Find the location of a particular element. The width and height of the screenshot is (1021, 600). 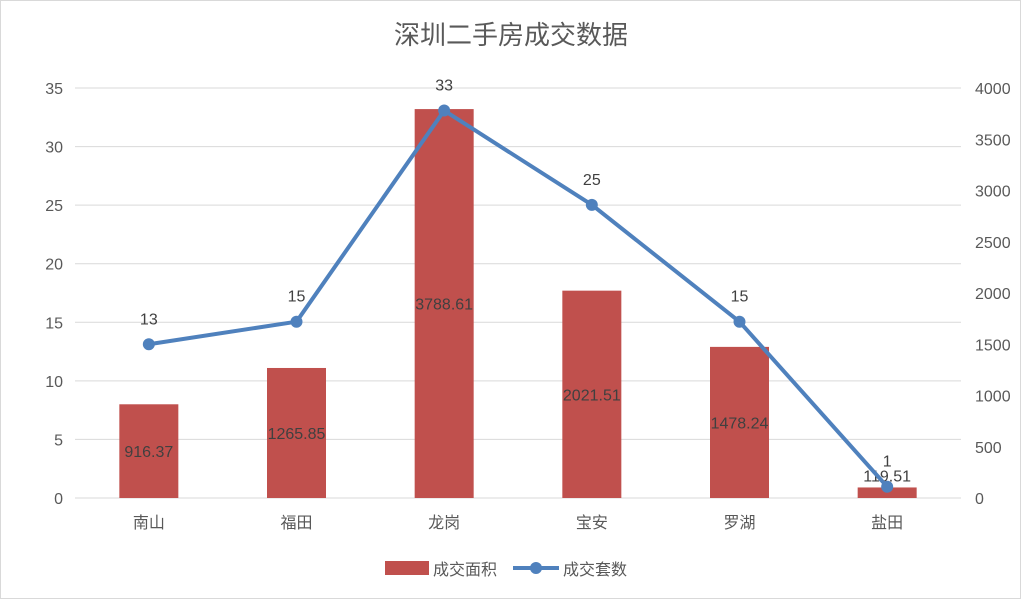

left-axis: 0 5 10 15 20 25 30 35 is located at coordinates (54, 294).